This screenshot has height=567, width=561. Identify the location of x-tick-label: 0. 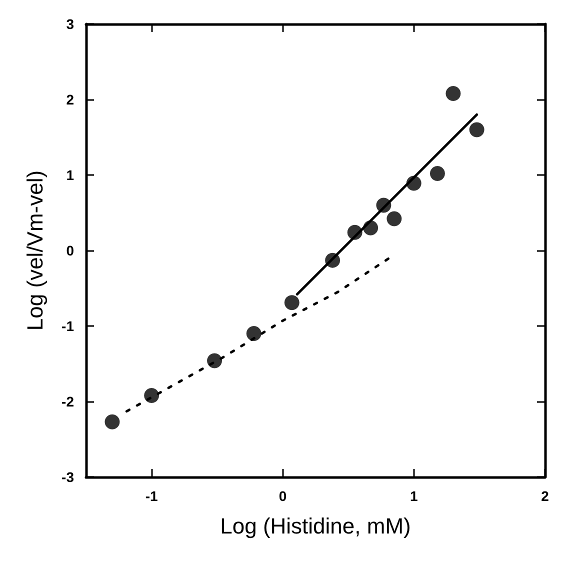
(282, 496).